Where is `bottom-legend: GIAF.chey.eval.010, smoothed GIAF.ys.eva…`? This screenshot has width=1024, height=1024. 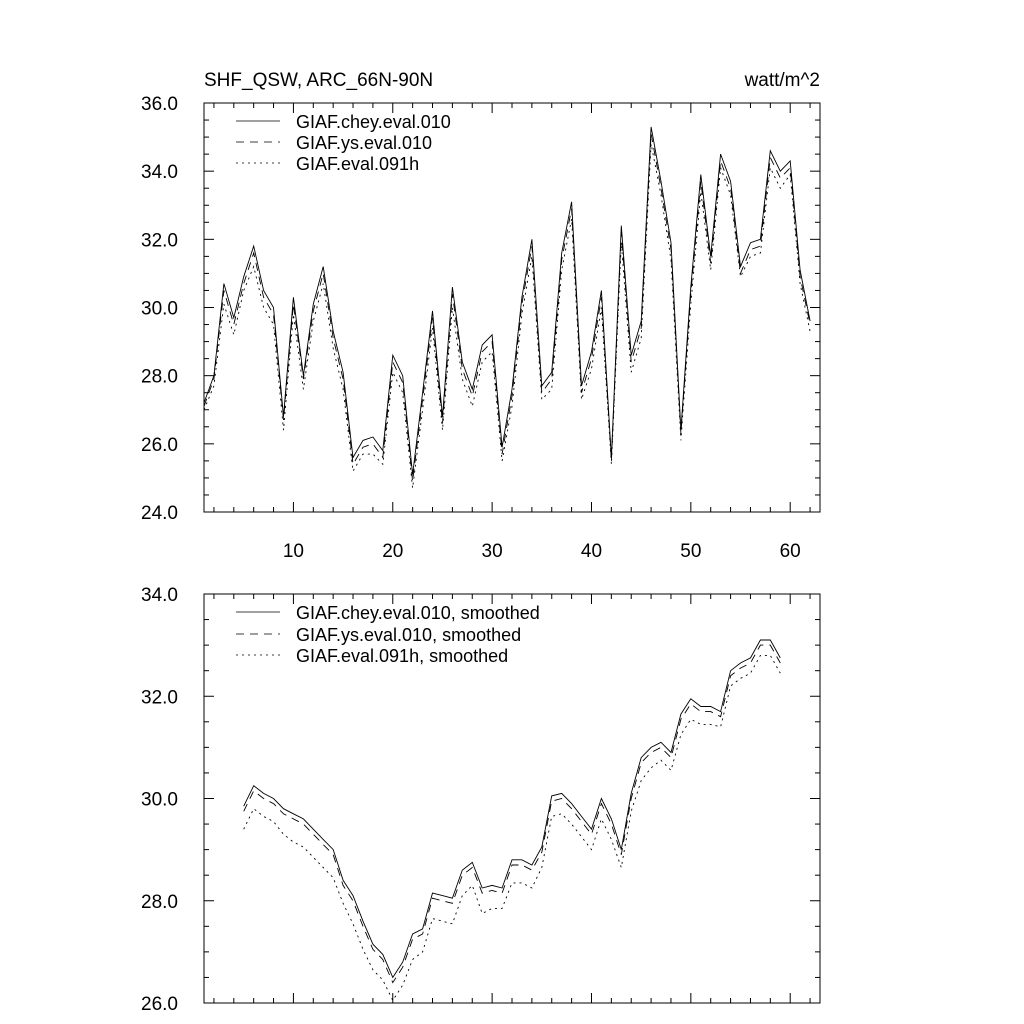 bottom-legend: GIAF.chey.eval.010, smoothed GIAF.ys.eva… is located at coordinates (388, 634).